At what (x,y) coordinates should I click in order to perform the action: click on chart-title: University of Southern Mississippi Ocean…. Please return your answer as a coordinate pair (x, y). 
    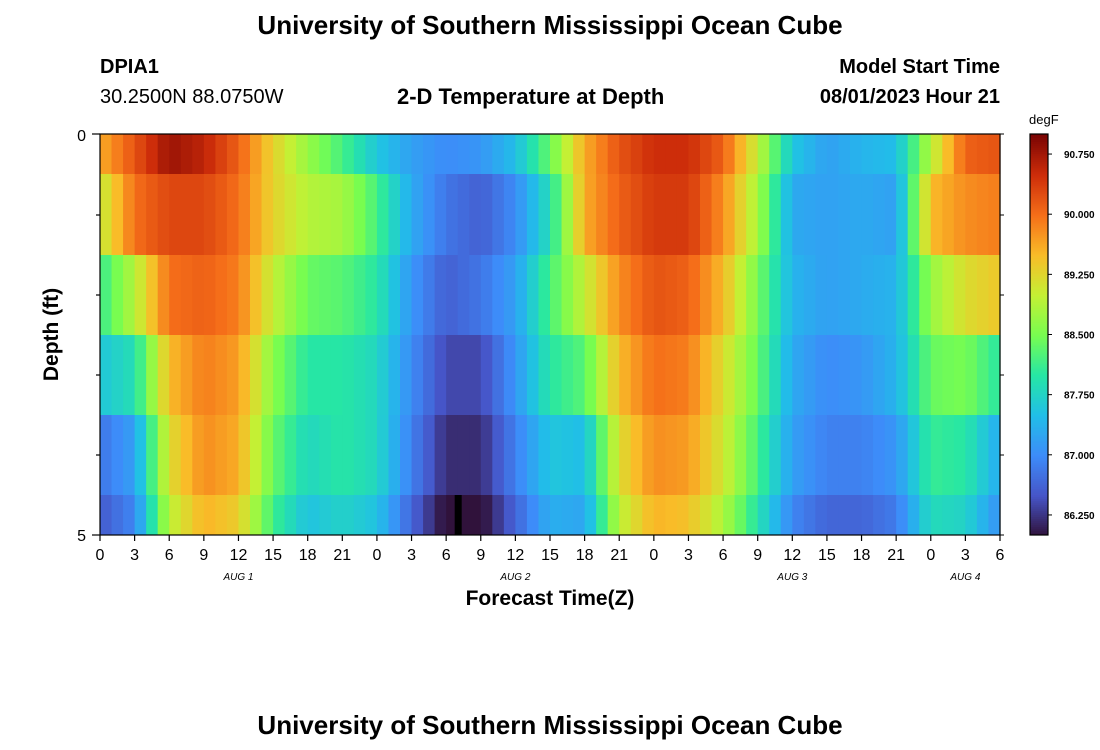
    Looking at the image, I should click on (550, 25).